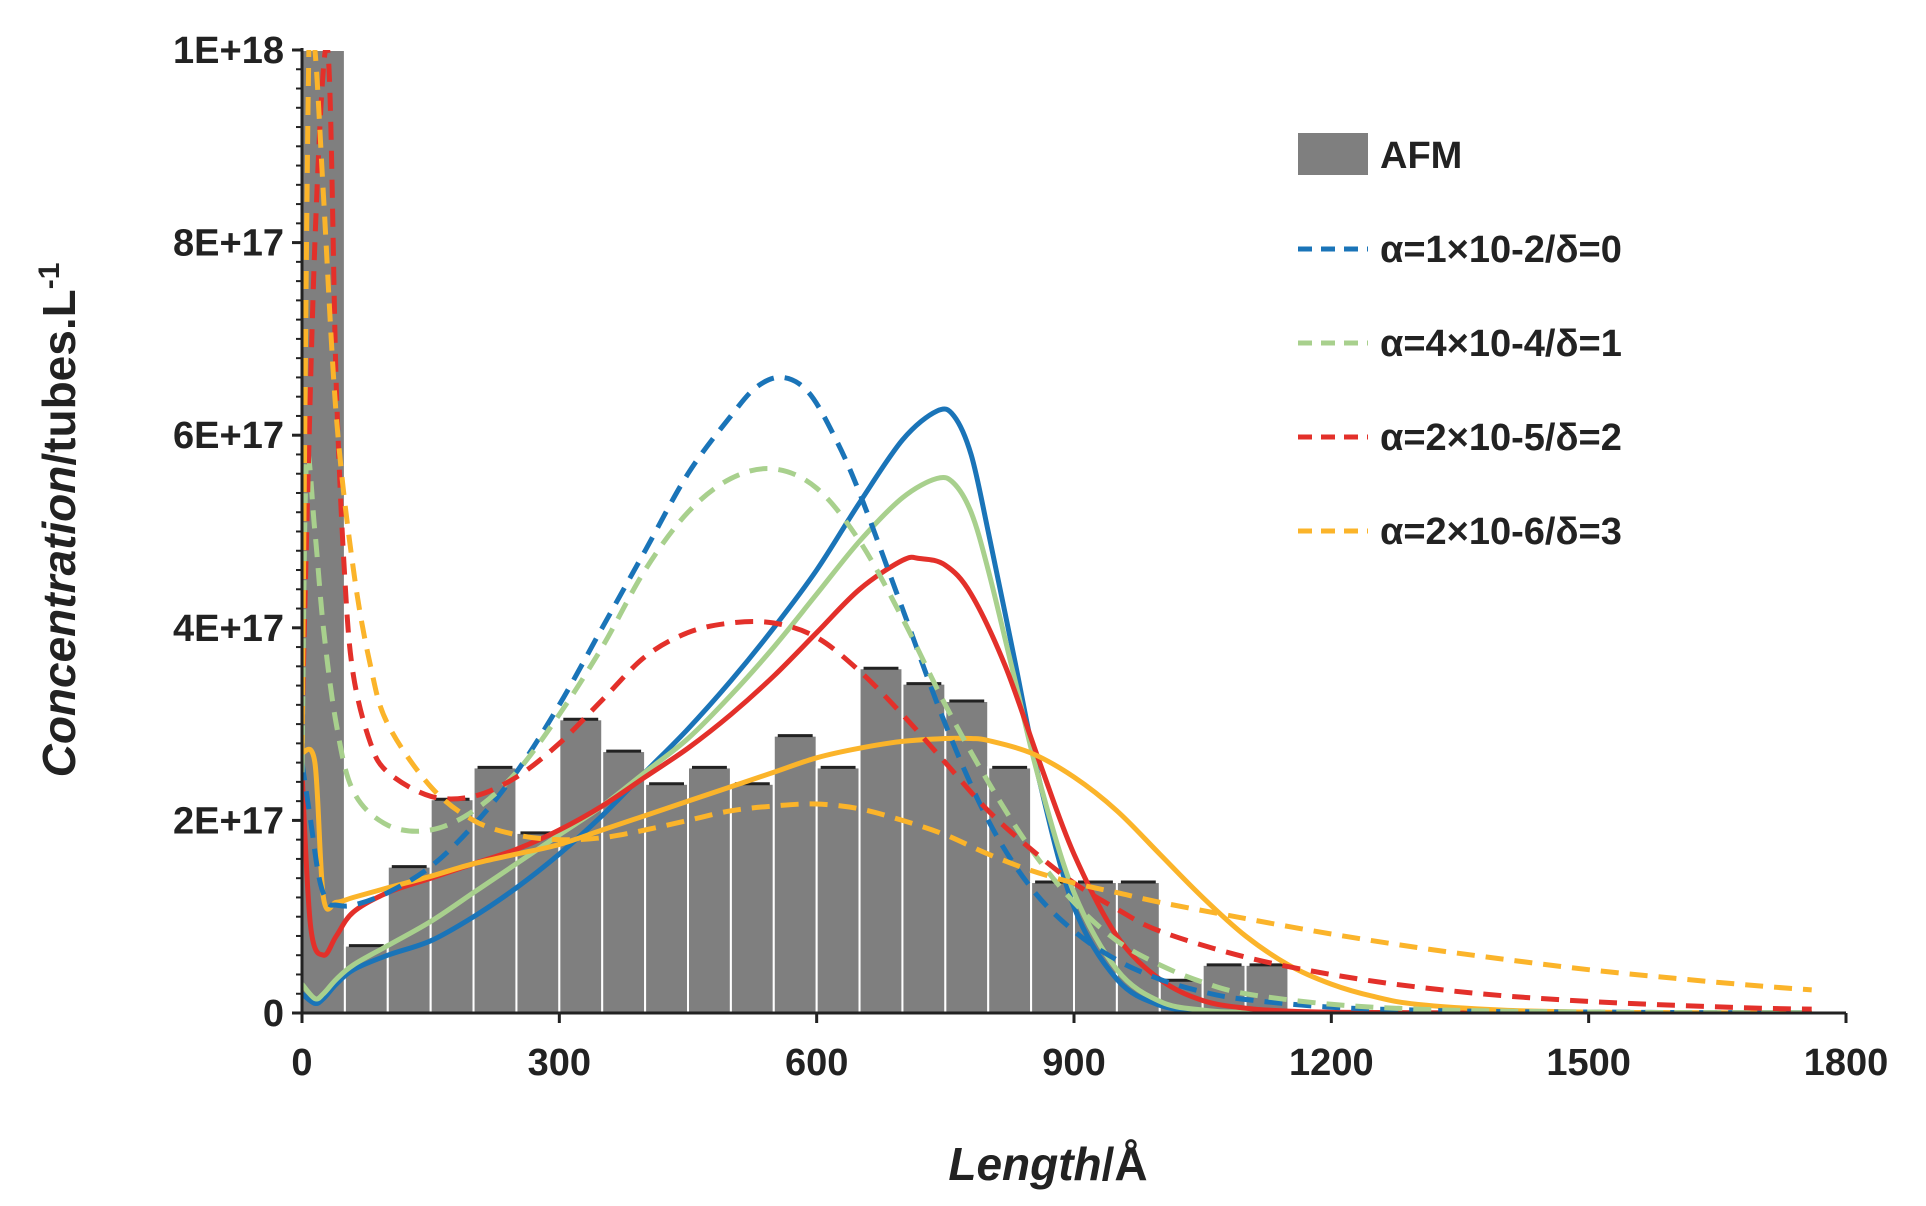 This screenshot has width=1926, height=1206. Describe the element at coordinates (228, 629) in the screenshot. I see `y-tick-label-2: 4E+17` at that location.